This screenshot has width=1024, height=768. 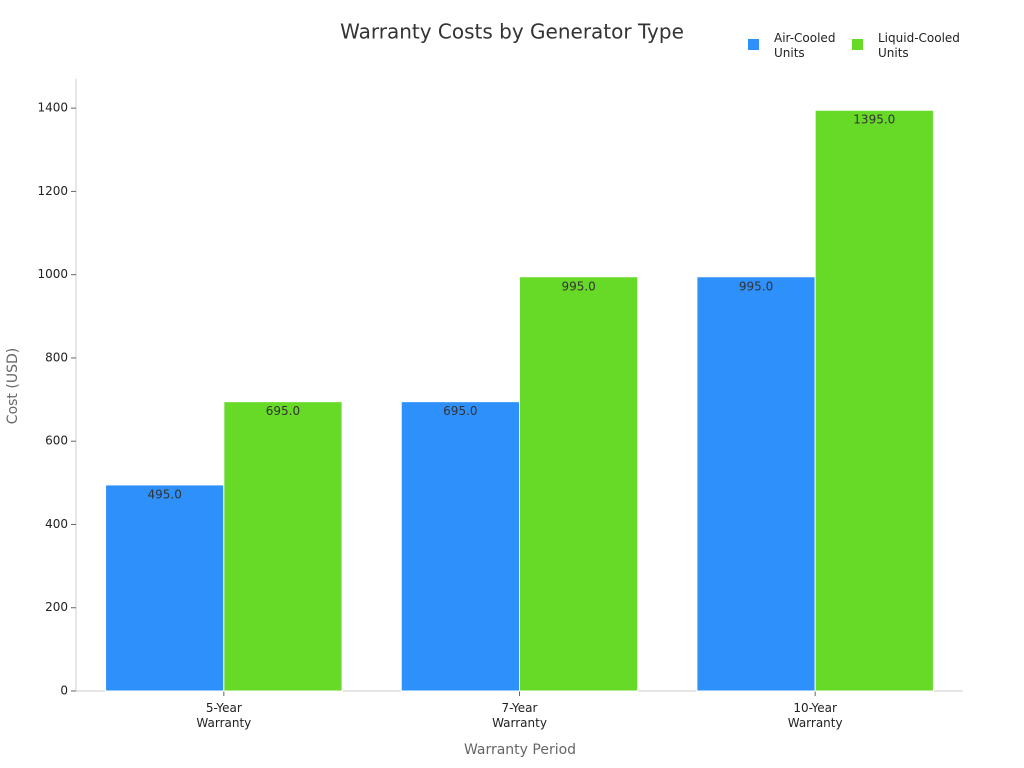 I want to click on y-tick-label: 1000, so click(x=52, y=274).